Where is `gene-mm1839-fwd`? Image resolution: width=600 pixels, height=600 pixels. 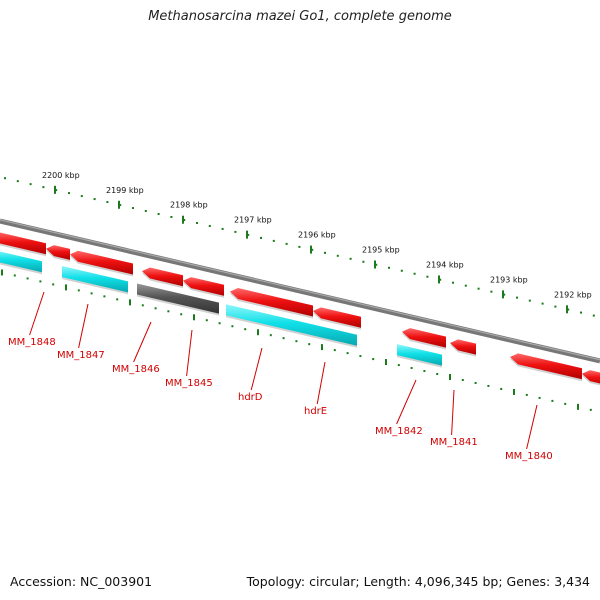
gene-mm1839-fwd is located at coordinates (591, 379).